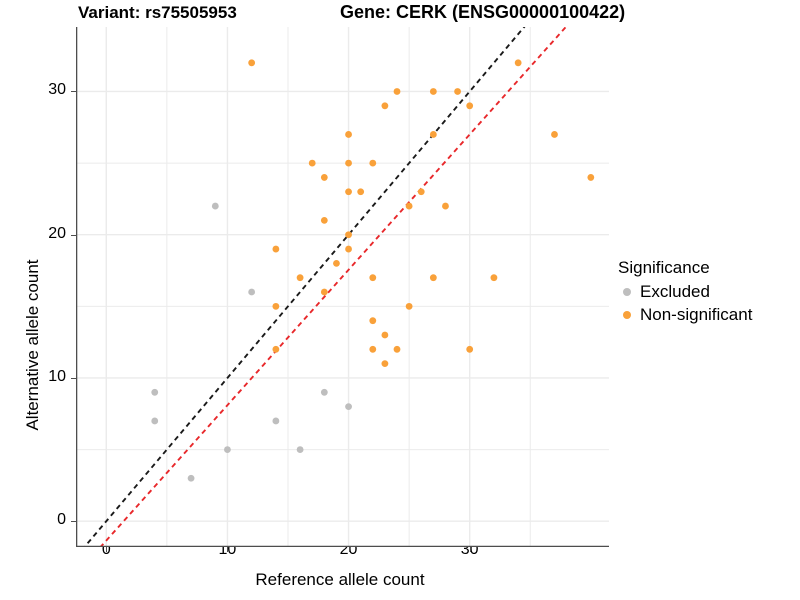  I want to click on legend: Significance Excluded Non-significant, so click(708, 292).